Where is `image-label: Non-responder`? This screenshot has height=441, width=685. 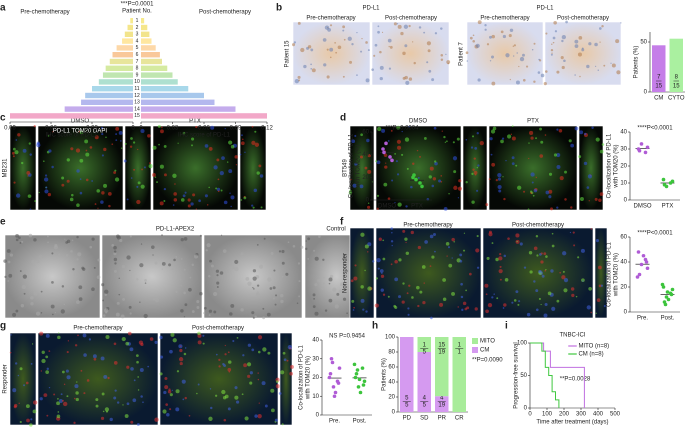
image-label: Non-responder is located at coordinates (346, 273).